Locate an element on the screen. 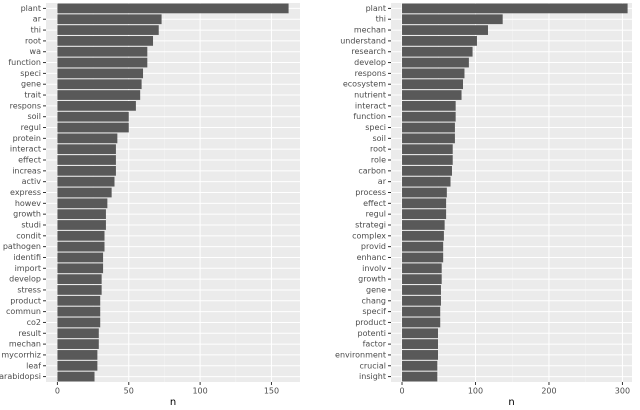 The width and height of the screenshot is (640, 410). y-tick-label: potenti is located at coordinates (372, 333).